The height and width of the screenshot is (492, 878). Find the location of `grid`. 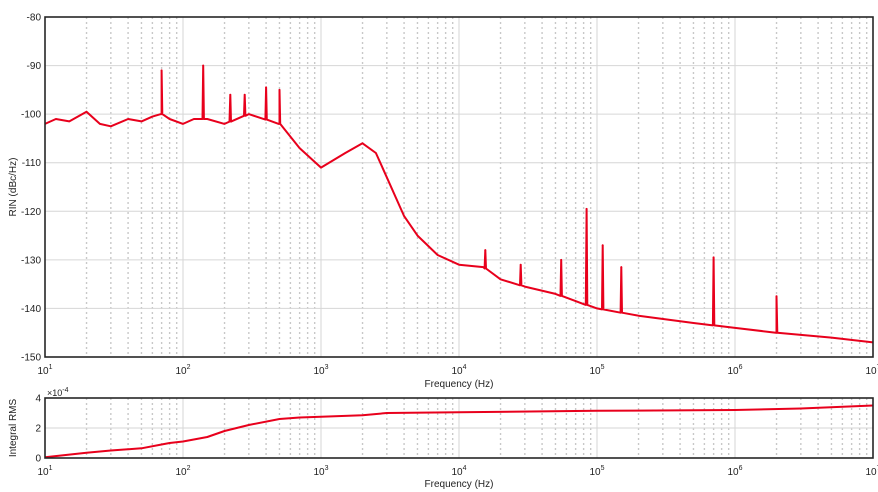

grid is located at coordinates (459, 428).